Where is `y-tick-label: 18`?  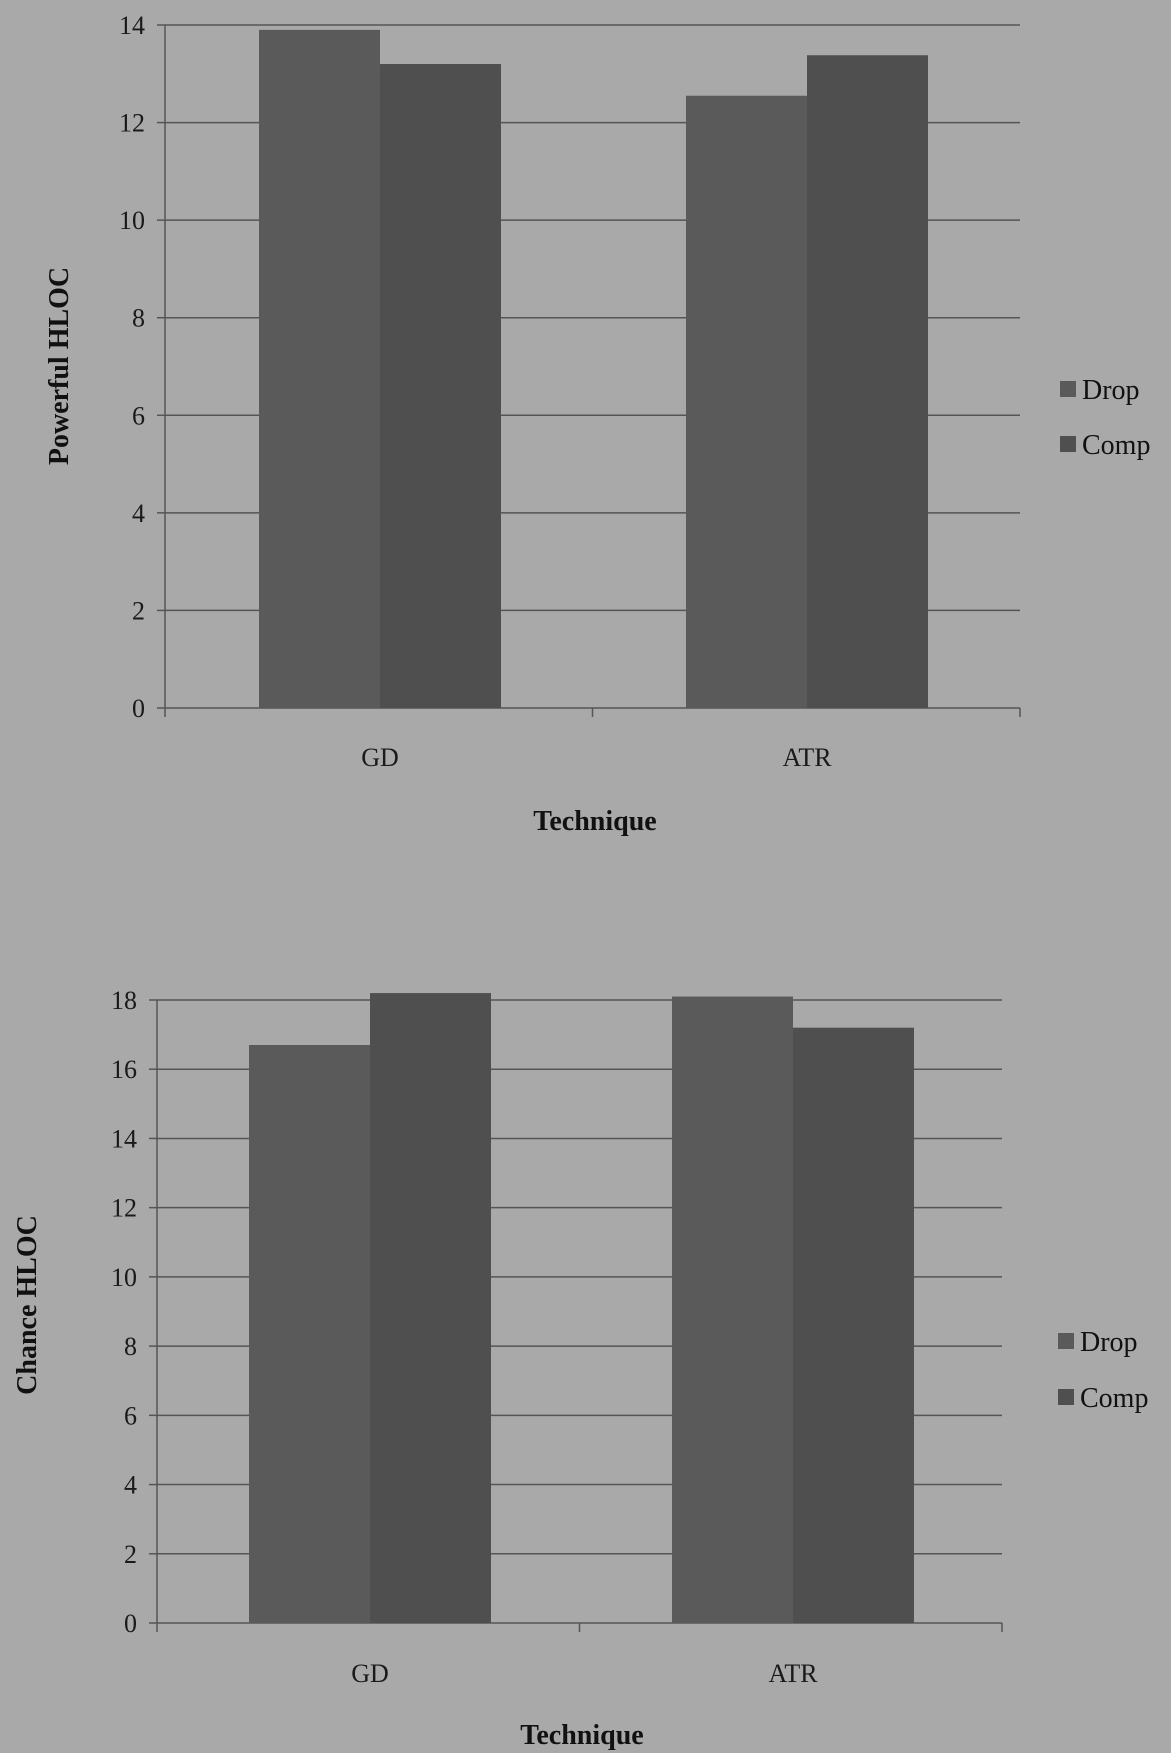 y-tick-label: 18 is located at coordinates (124, 1000).